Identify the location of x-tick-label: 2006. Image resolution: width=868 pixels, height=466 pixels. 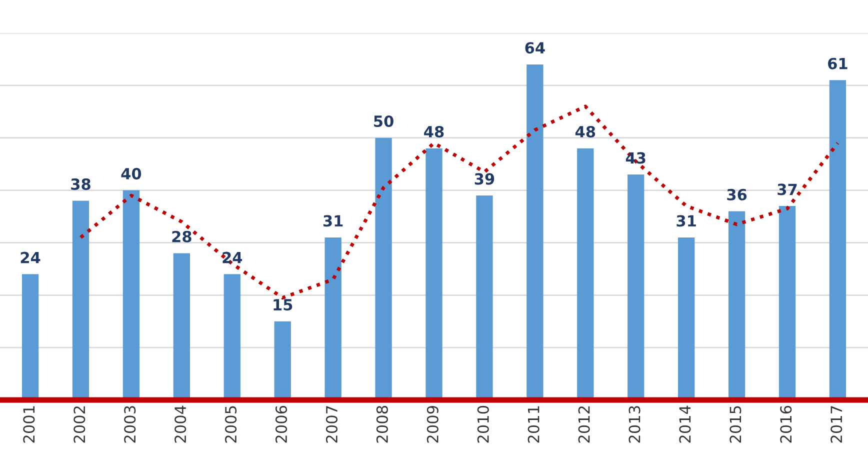
(281, 424).